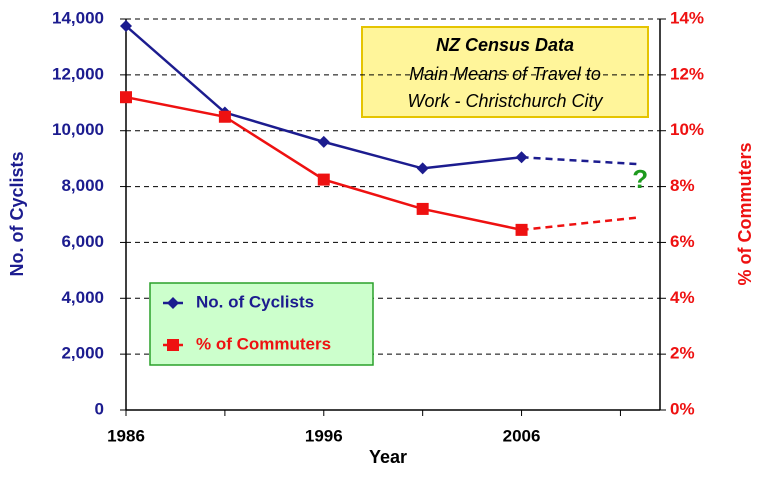 This screenshot has height=478, width=768. Describe the element at coordinates (682, 297) in the screenshot. I see `y2-tick-label: 4%` at that location.